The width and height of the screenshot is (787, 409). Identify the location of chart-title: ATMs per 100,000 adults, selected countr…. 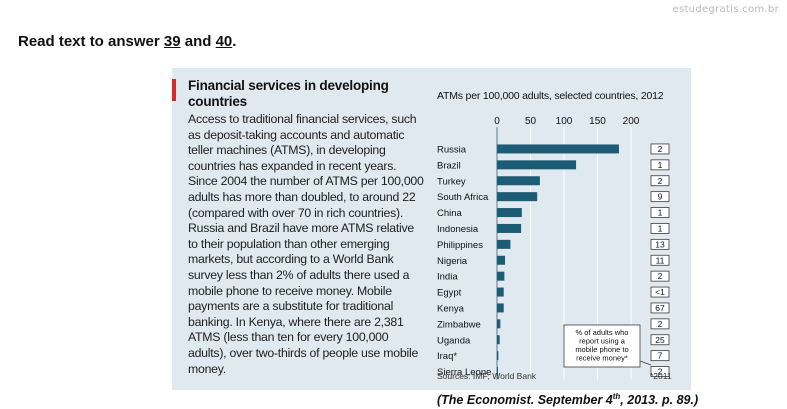
(550, 96).